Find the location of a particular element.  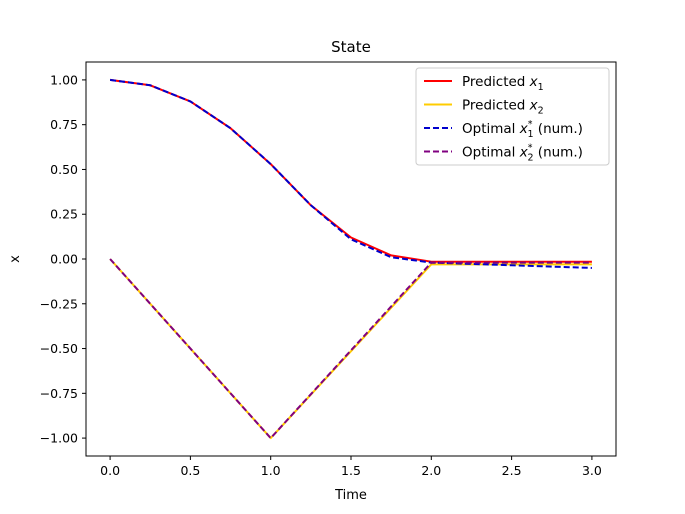

x-tick-label: 0.0 is located at coordinates (110, 470).